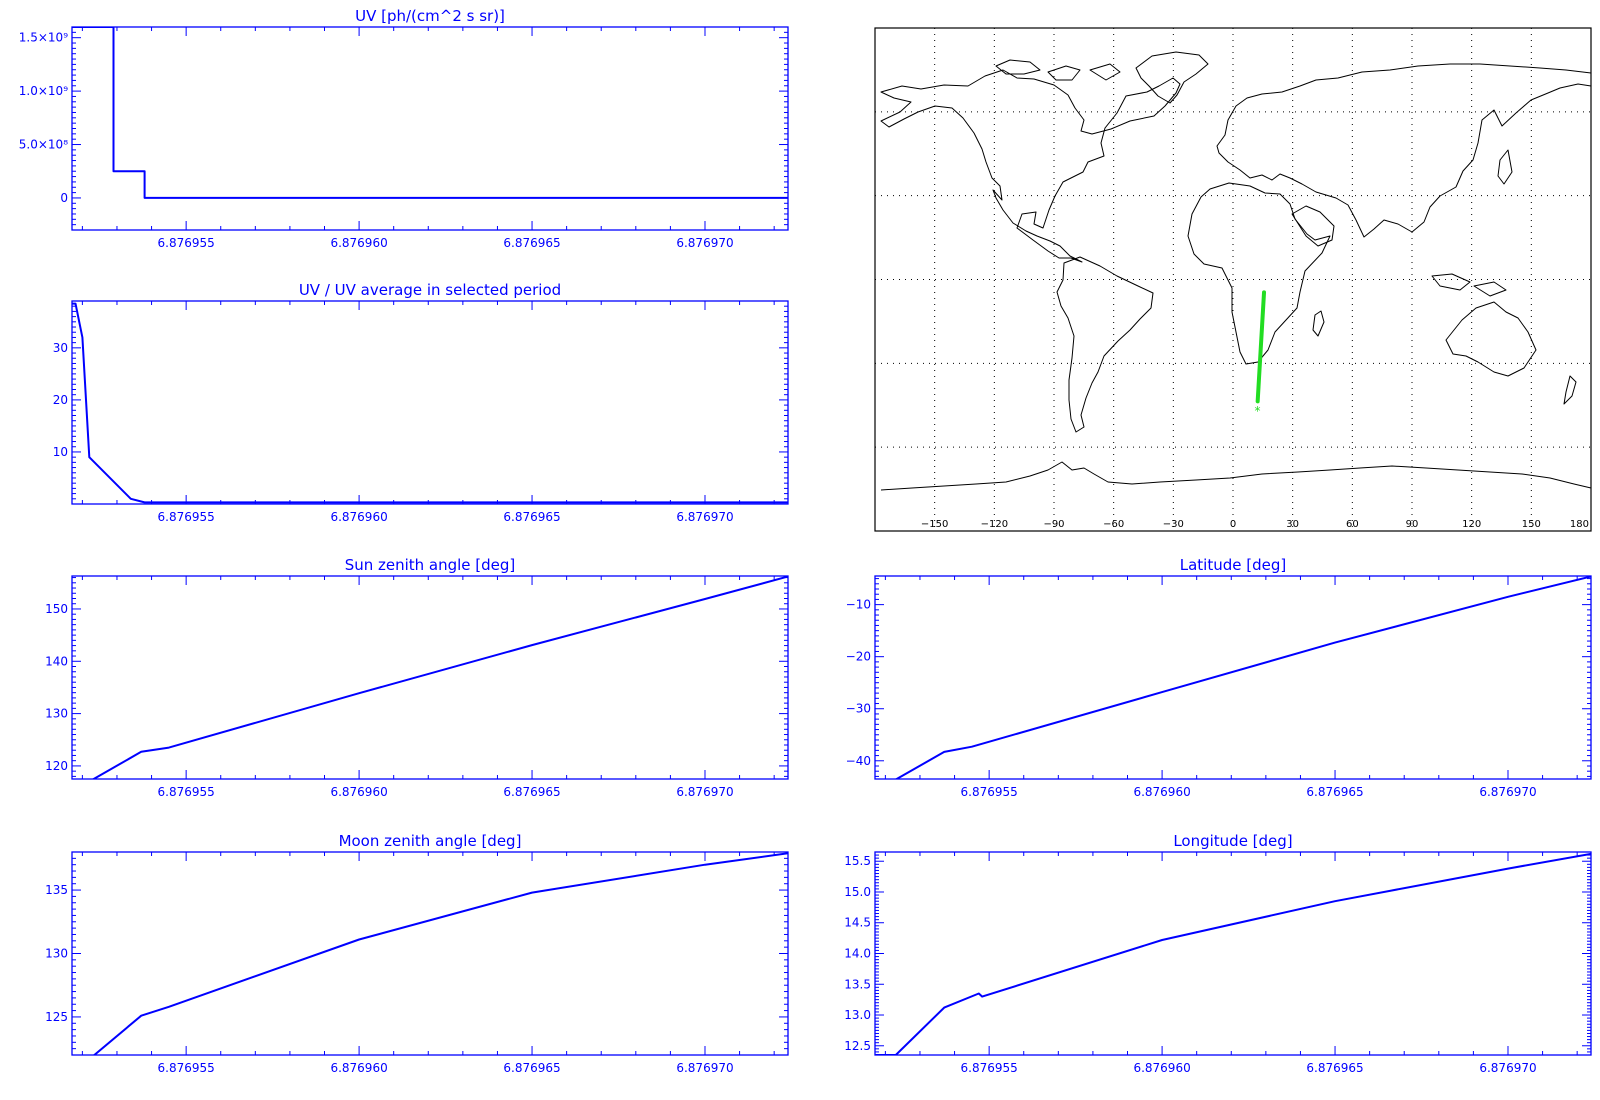  What do you see at coordinates (186, 243) in the screenshot?
I see `uv-x-tick-label: 6.876955` at bounding box center [186, 243].